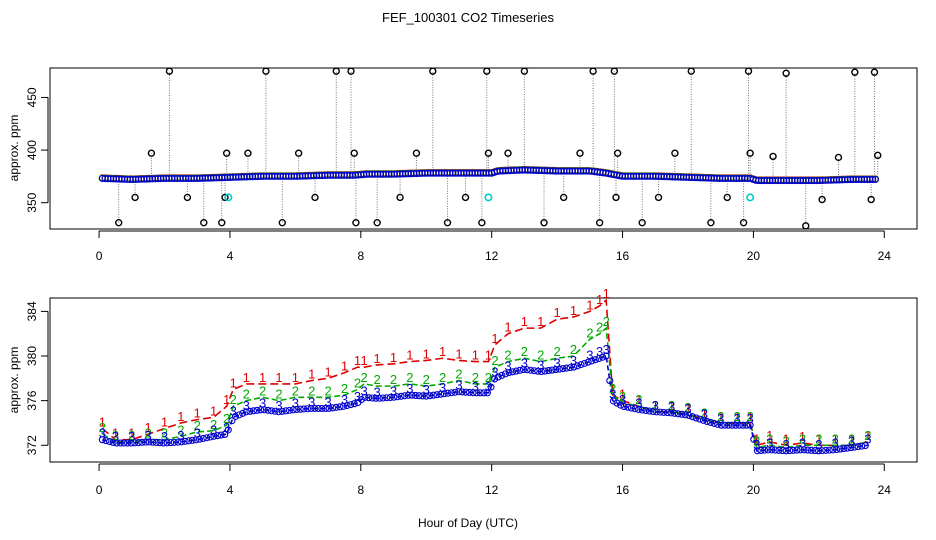  I want to click on bottom-y-tick-label: 372, so click(32, 445).